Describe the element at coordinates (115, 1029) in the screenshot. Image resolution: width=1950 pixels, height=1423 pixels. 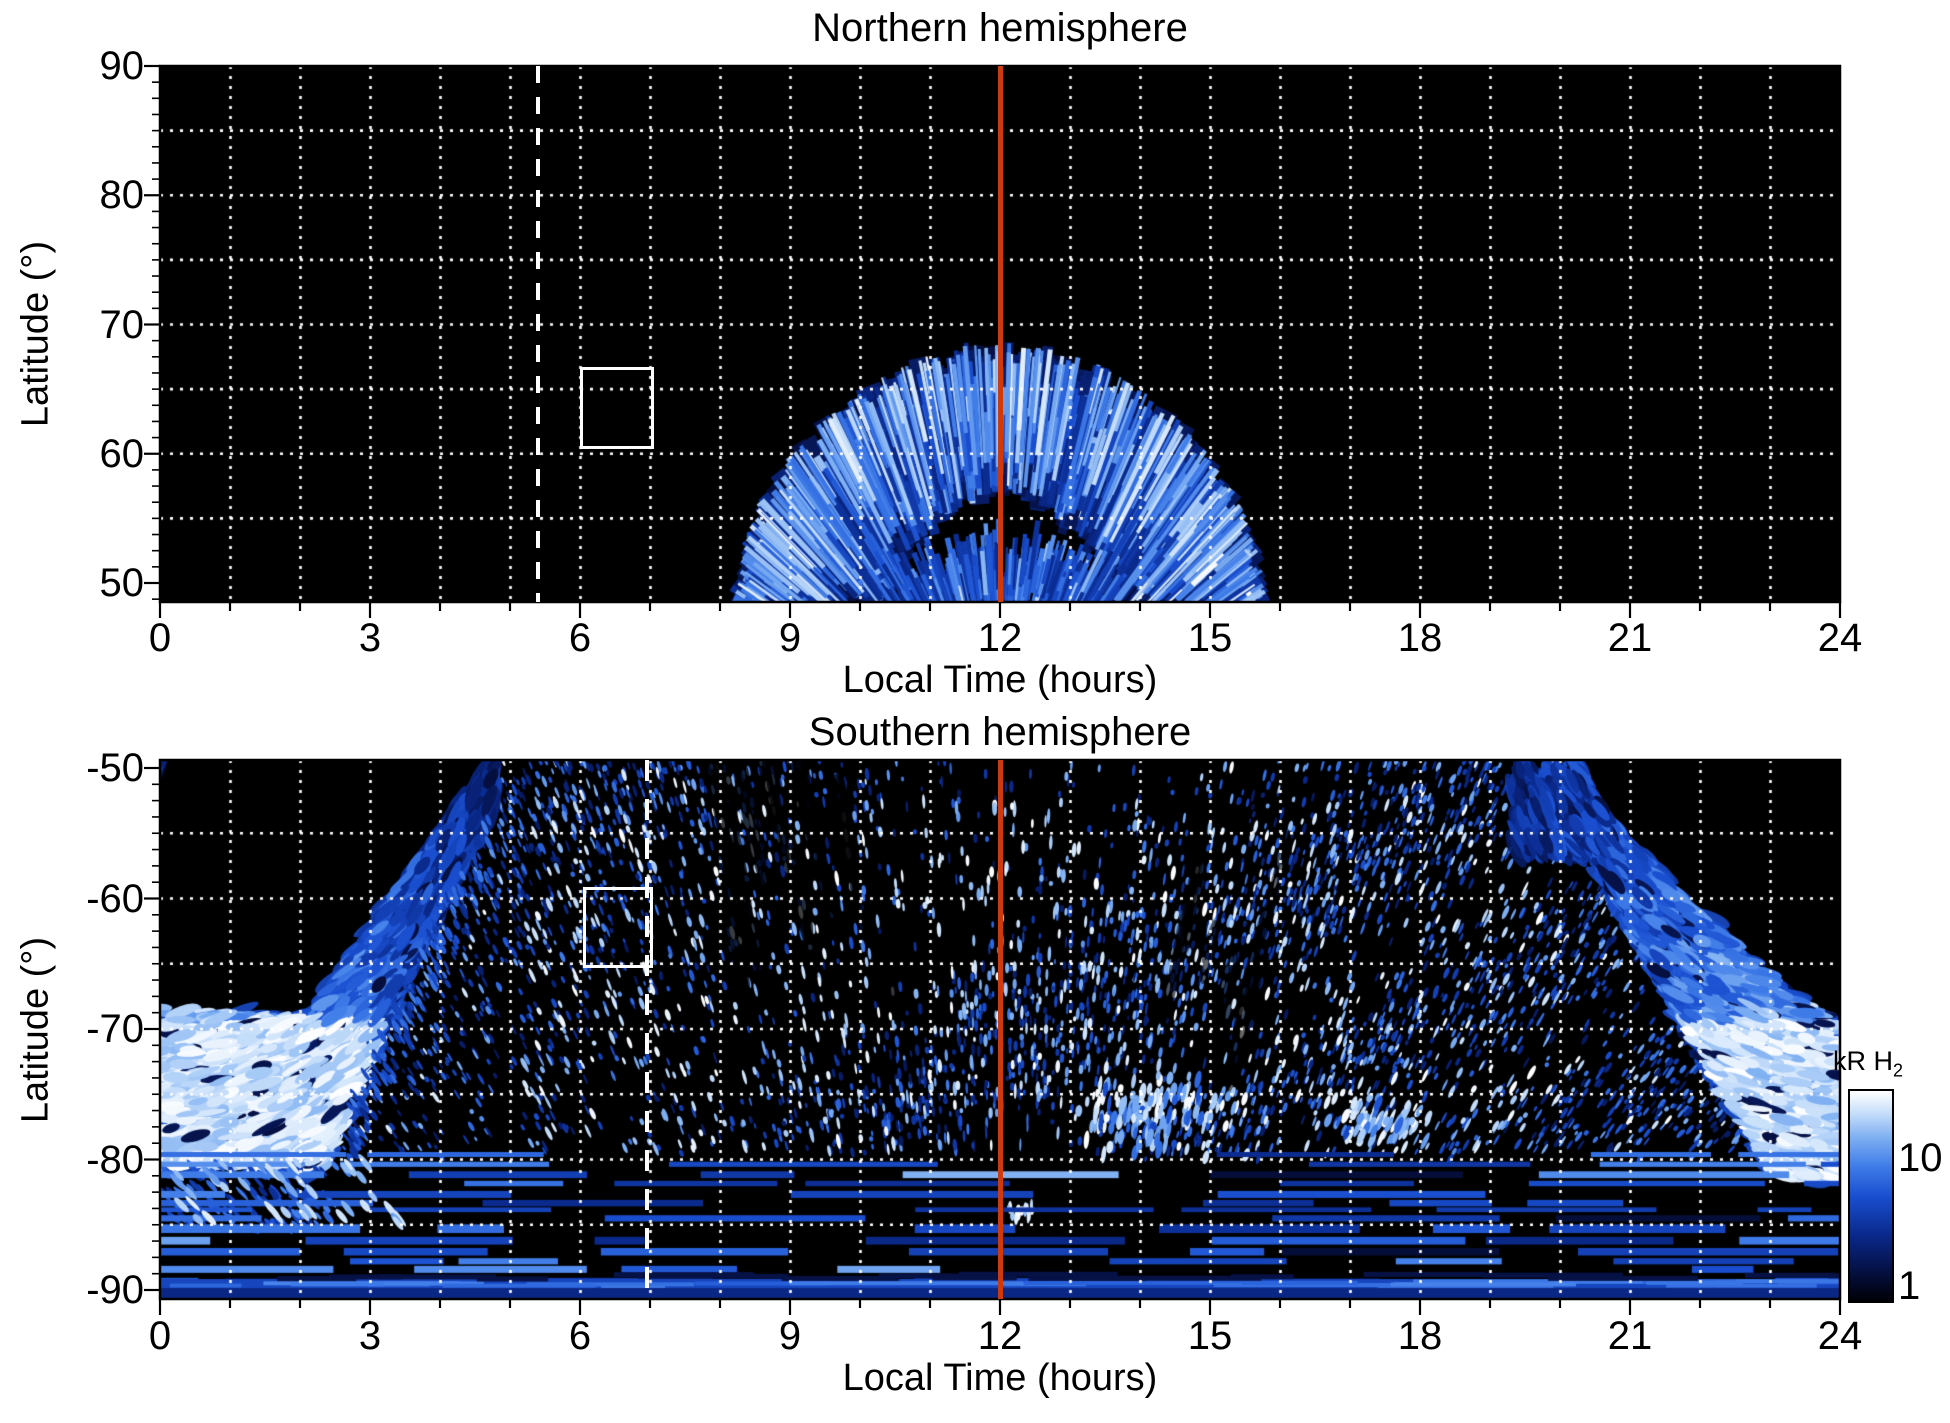
I see `y-tick-label-south: -70` at that location.